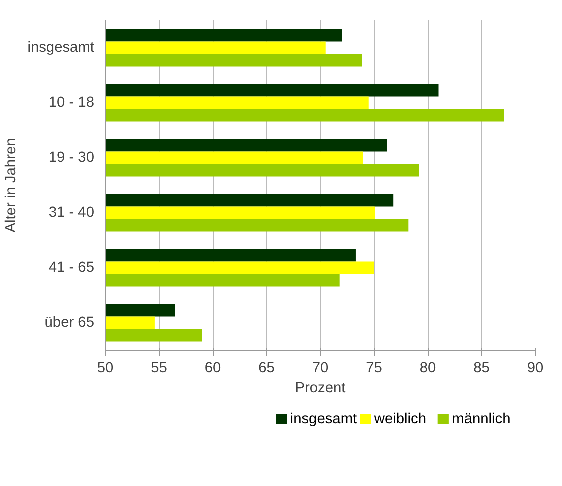  Describe the element at coordinates (428, 368) in the screenshot. I see `x-tick-label: 80` at that location.